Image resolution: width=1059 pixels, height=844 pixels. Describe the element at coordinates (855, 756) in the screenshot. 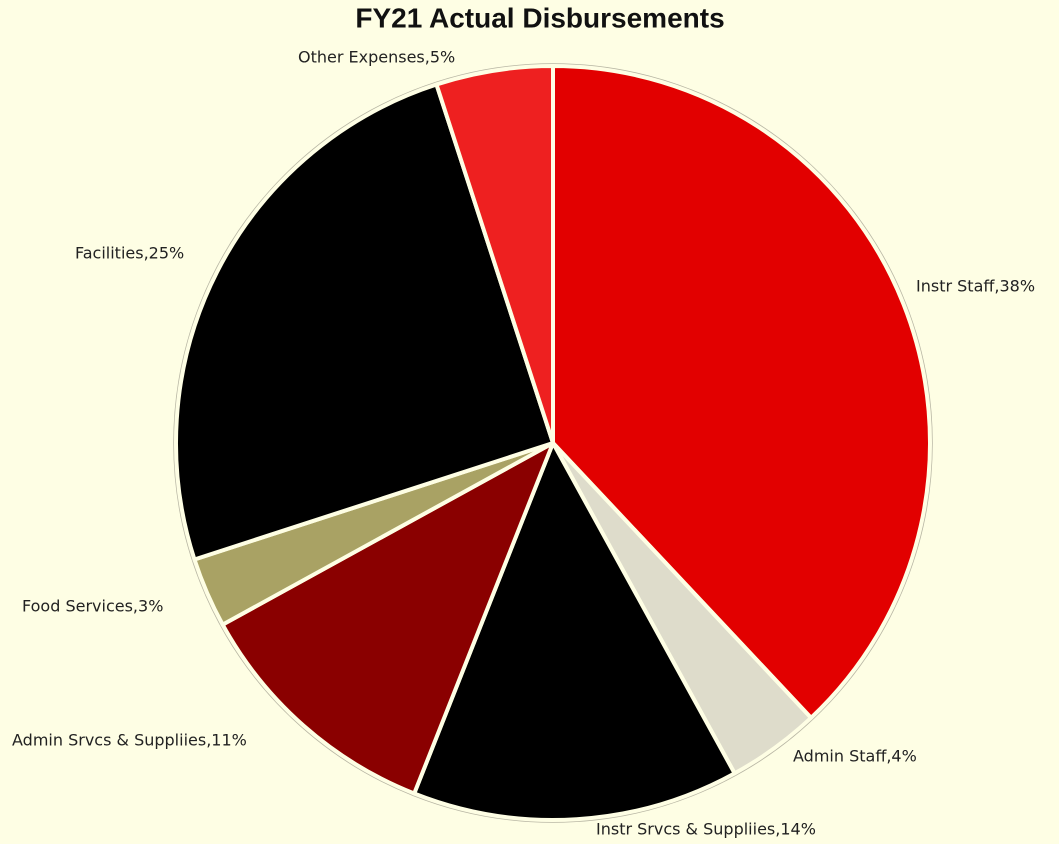

I see `slice-label: Admin Staff,4%` at that location.